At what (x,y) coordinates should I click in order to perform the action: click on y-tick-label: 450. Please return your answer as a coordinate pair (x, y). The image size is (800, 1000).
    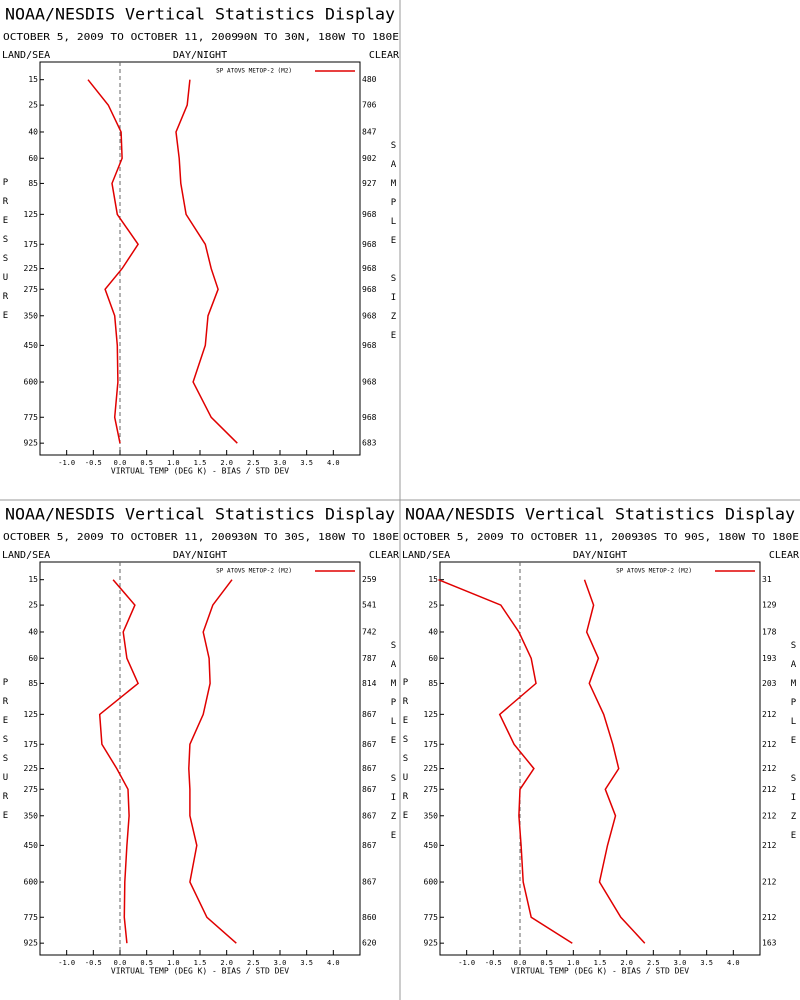
    Looking at the image, I should click on (31, 845).